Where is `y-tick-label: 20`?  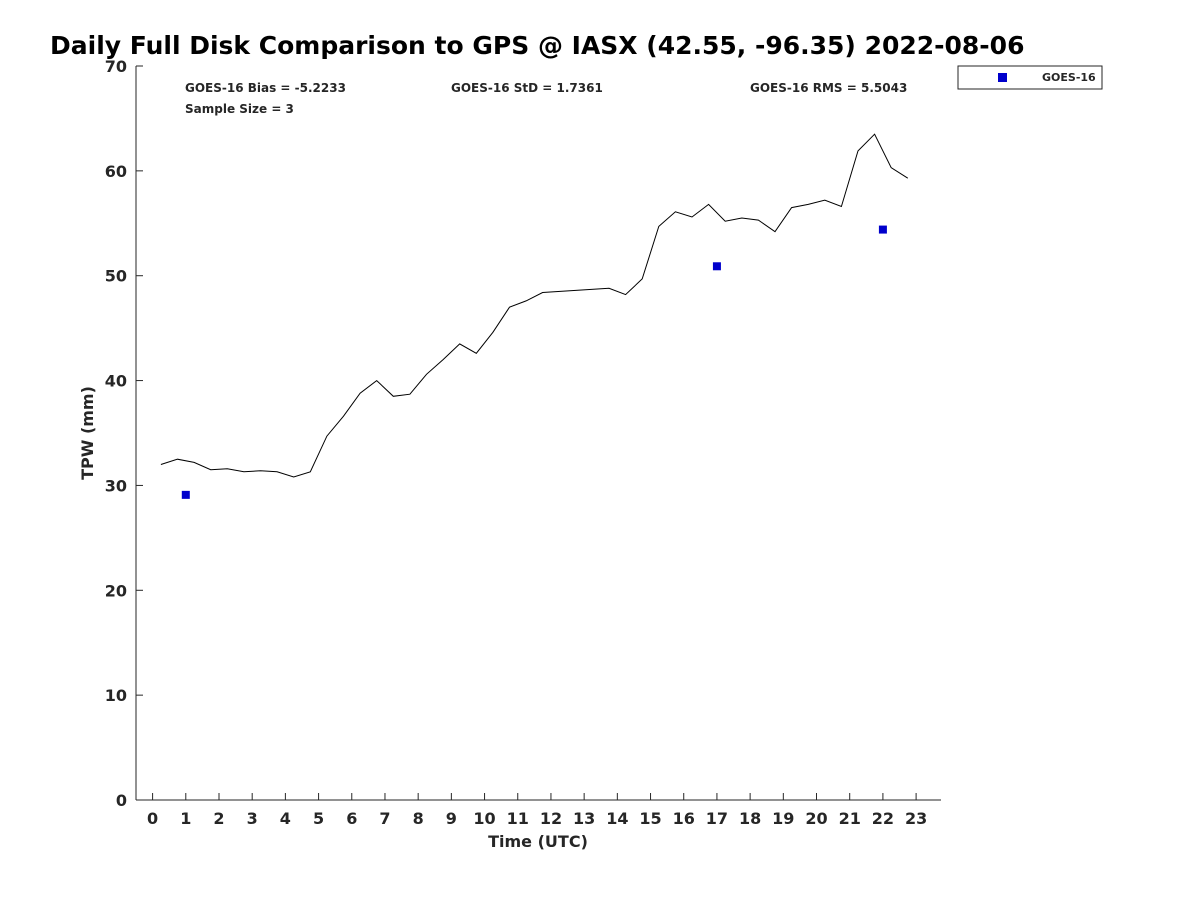
y-tick-label: 20 is located at coordinates (116, 590).